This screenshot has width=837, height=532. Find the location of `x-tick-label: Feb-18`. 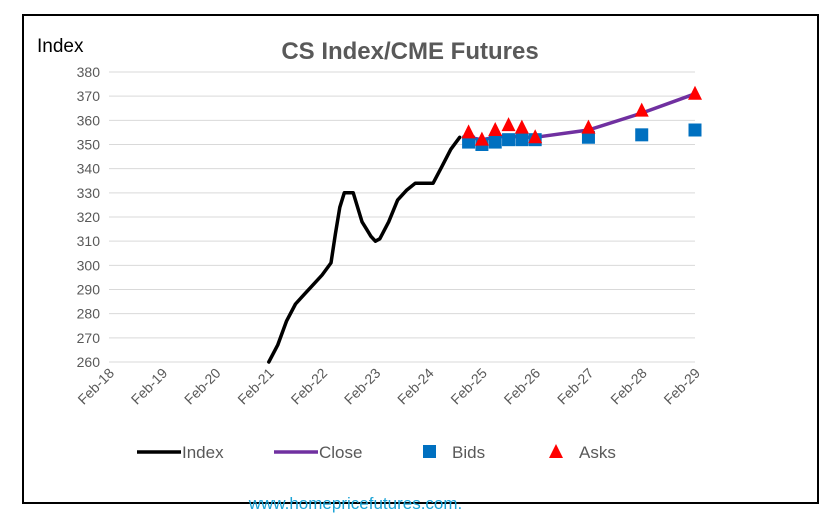

x-tick-label: Feb-18 is located at coordinates (95, 386).